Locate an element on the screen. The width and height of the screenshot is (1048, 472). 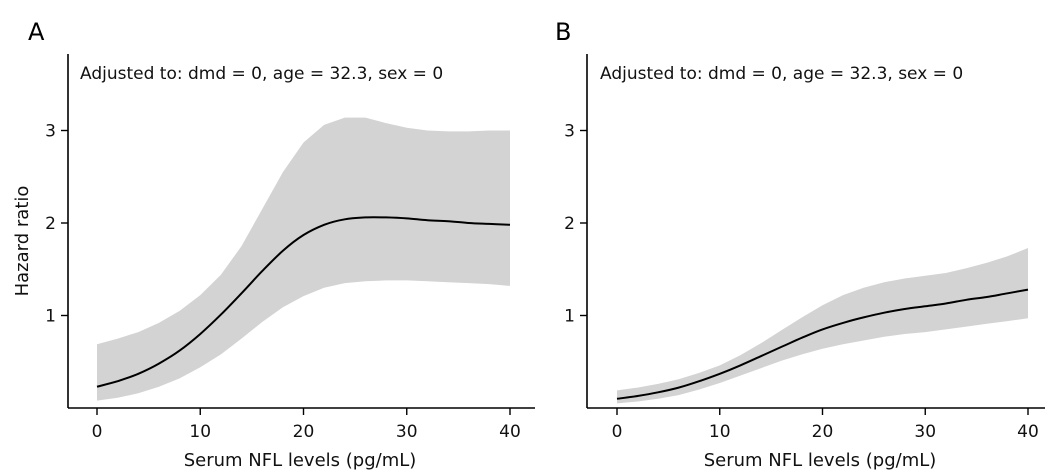
panel-a-hazard-curve is located at coordinates (303, 302).